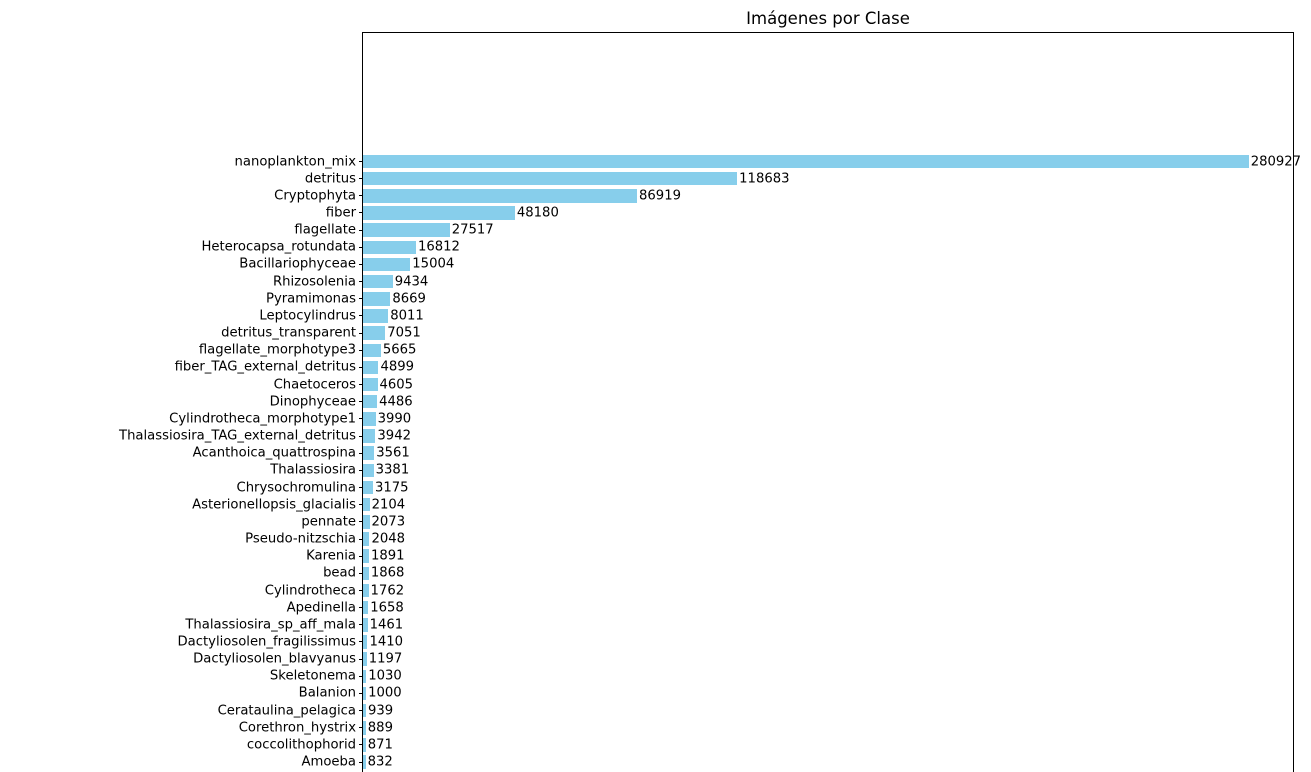 This screenshot has width=1311, height=772. What do you see at coordinates (366, 573) in the screenshot?
I see `bar-bead` at bounding box center [366, 573].